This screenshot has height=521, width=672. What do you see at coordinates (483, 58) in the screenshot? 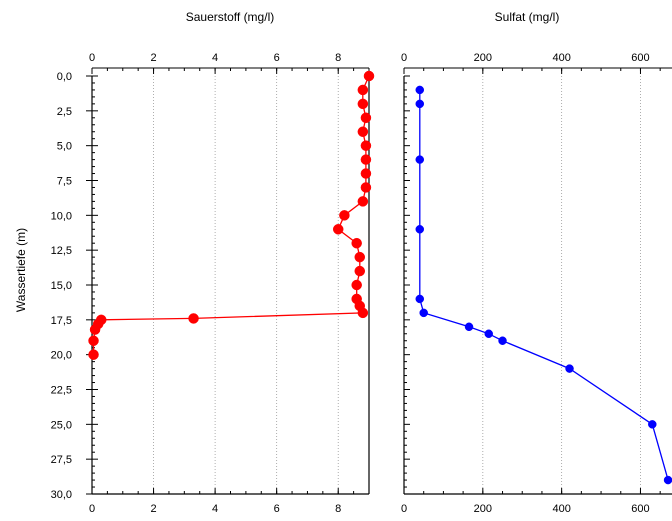
I see `top-x-tick-label: 200` at bounding box center [483, 58].